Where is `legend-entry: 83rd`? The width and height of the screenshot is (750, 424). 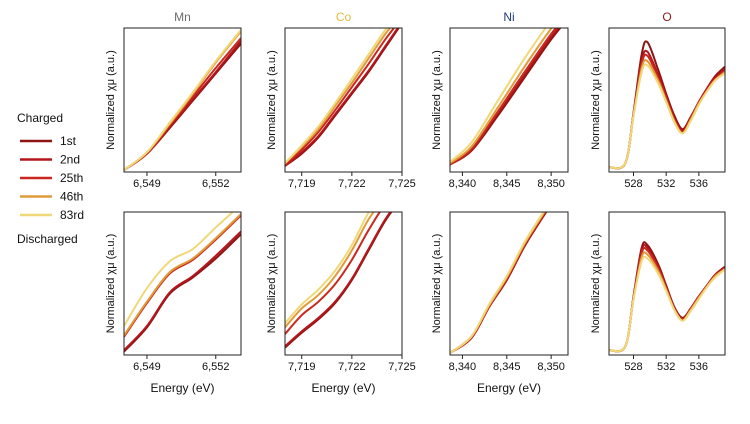 legend-entry: 83rd is located at coordinates (52, 215).